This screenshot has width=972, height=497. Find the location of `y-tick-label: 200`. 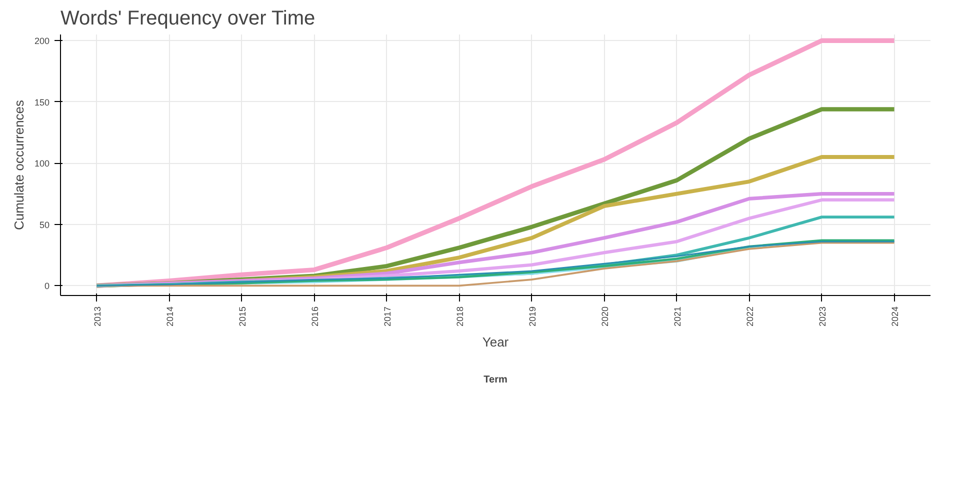

y-tick-label: 200 is located at coordinates (42, 41).